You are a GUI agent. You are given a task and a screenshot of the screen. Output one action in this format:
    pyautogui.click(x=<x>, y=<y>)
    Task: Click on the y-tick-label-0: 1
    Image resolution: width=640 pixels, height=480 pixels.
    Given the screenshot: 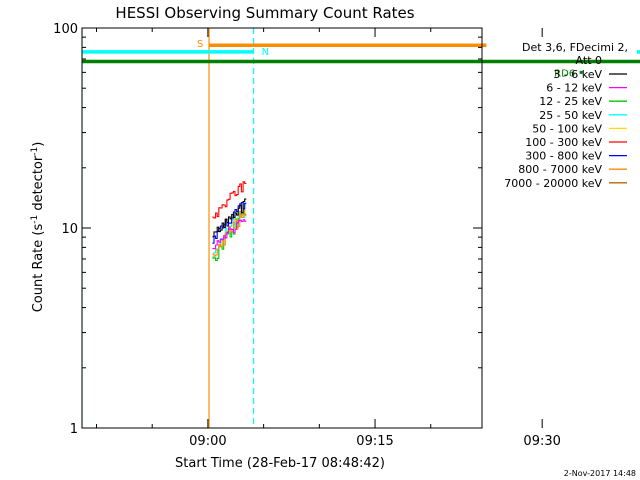 What is the action you would take?
    pyautogui.click(x=74, y=429)
    